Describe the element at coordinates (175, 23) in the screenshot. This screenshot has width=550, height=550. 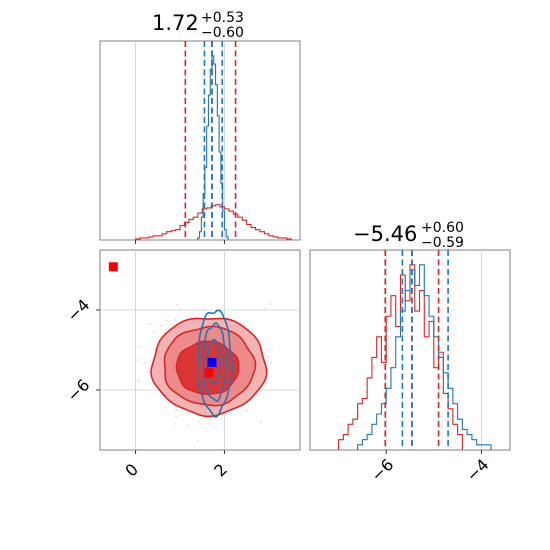
I see `title-param-1-value: 1.72` at that location.